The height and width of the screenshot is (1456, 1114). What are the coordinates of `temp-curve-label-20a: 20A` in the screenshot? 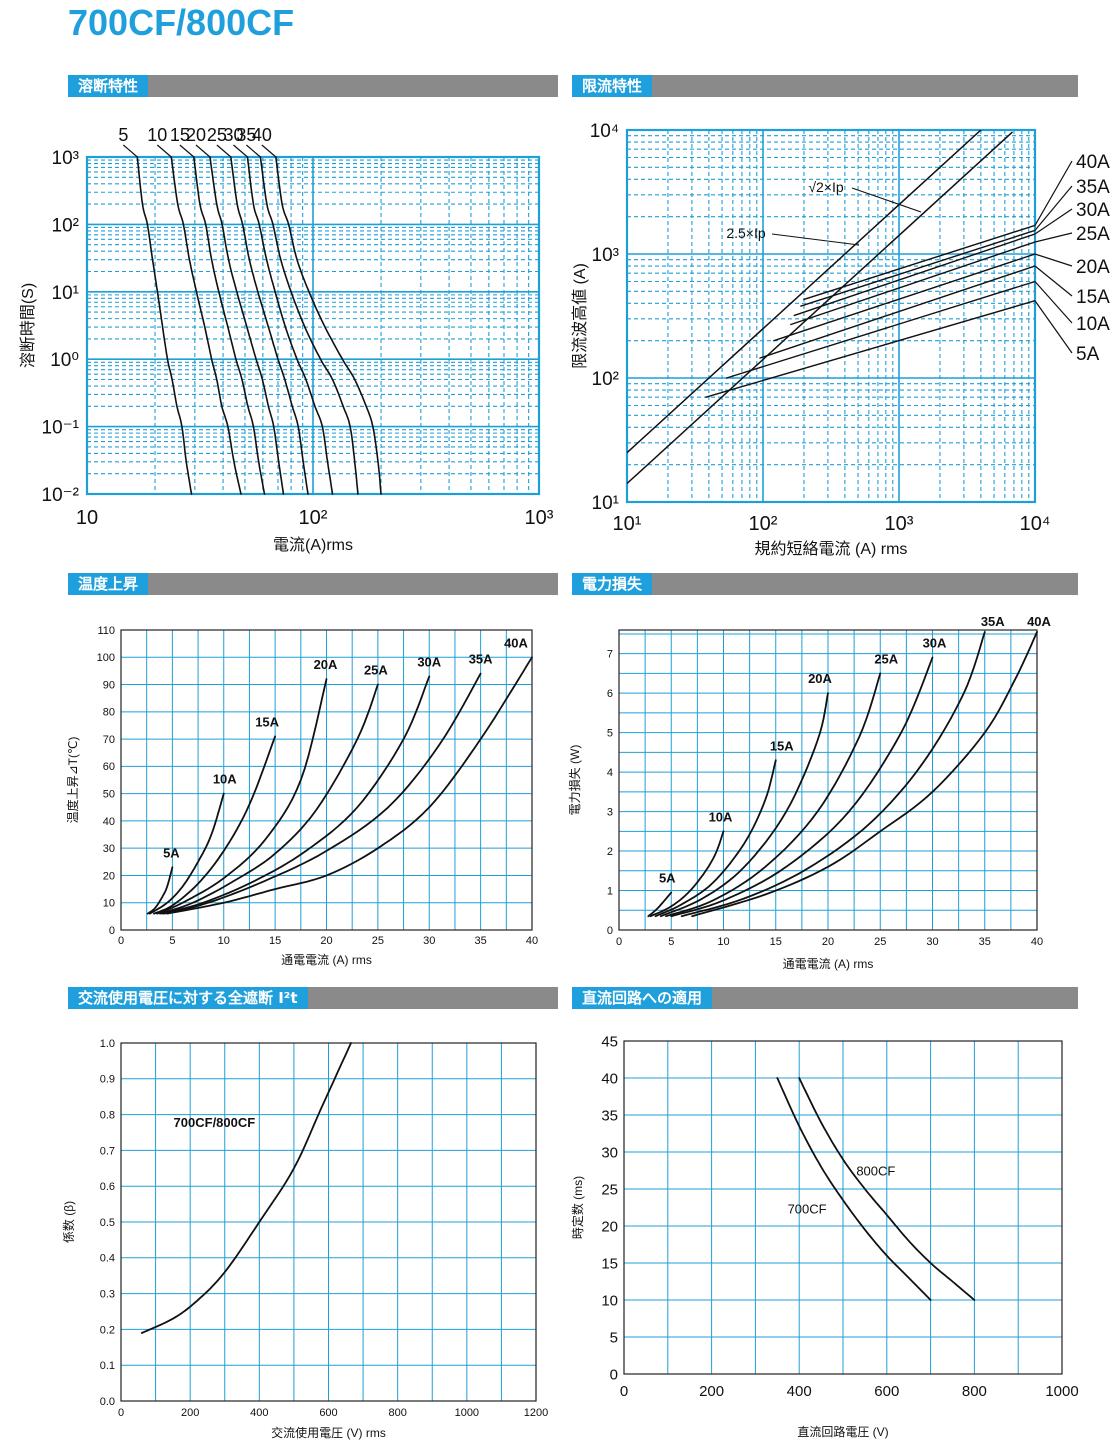 It's located at (326, 664).